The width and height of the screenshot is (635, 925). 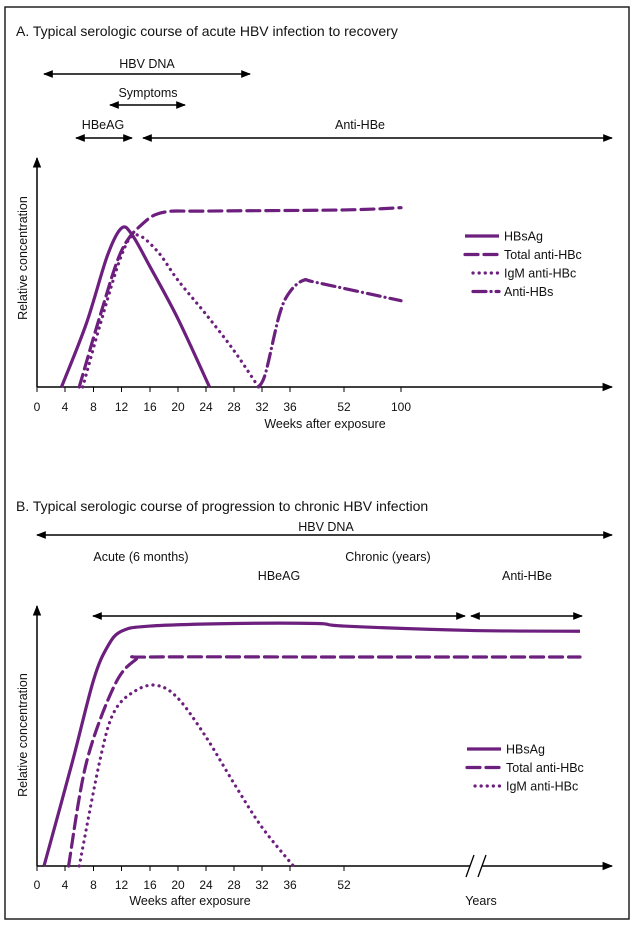 I want to click on panel-a-legend-label-2: IgM anti-HBc, so click(x=540, y=274).